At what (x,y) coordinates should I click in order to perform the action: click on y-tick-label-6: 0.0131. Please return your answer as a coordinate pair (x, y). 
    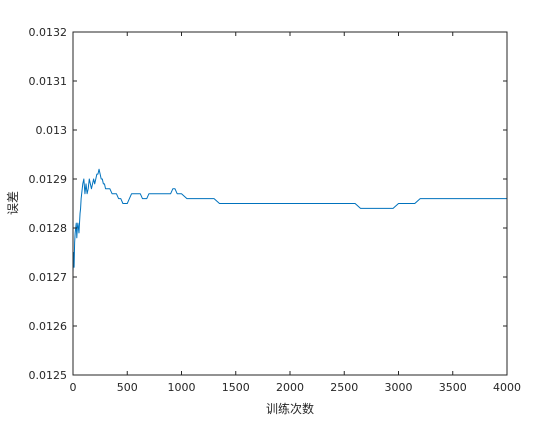
    Looking at the image, I should click on (48, 81).